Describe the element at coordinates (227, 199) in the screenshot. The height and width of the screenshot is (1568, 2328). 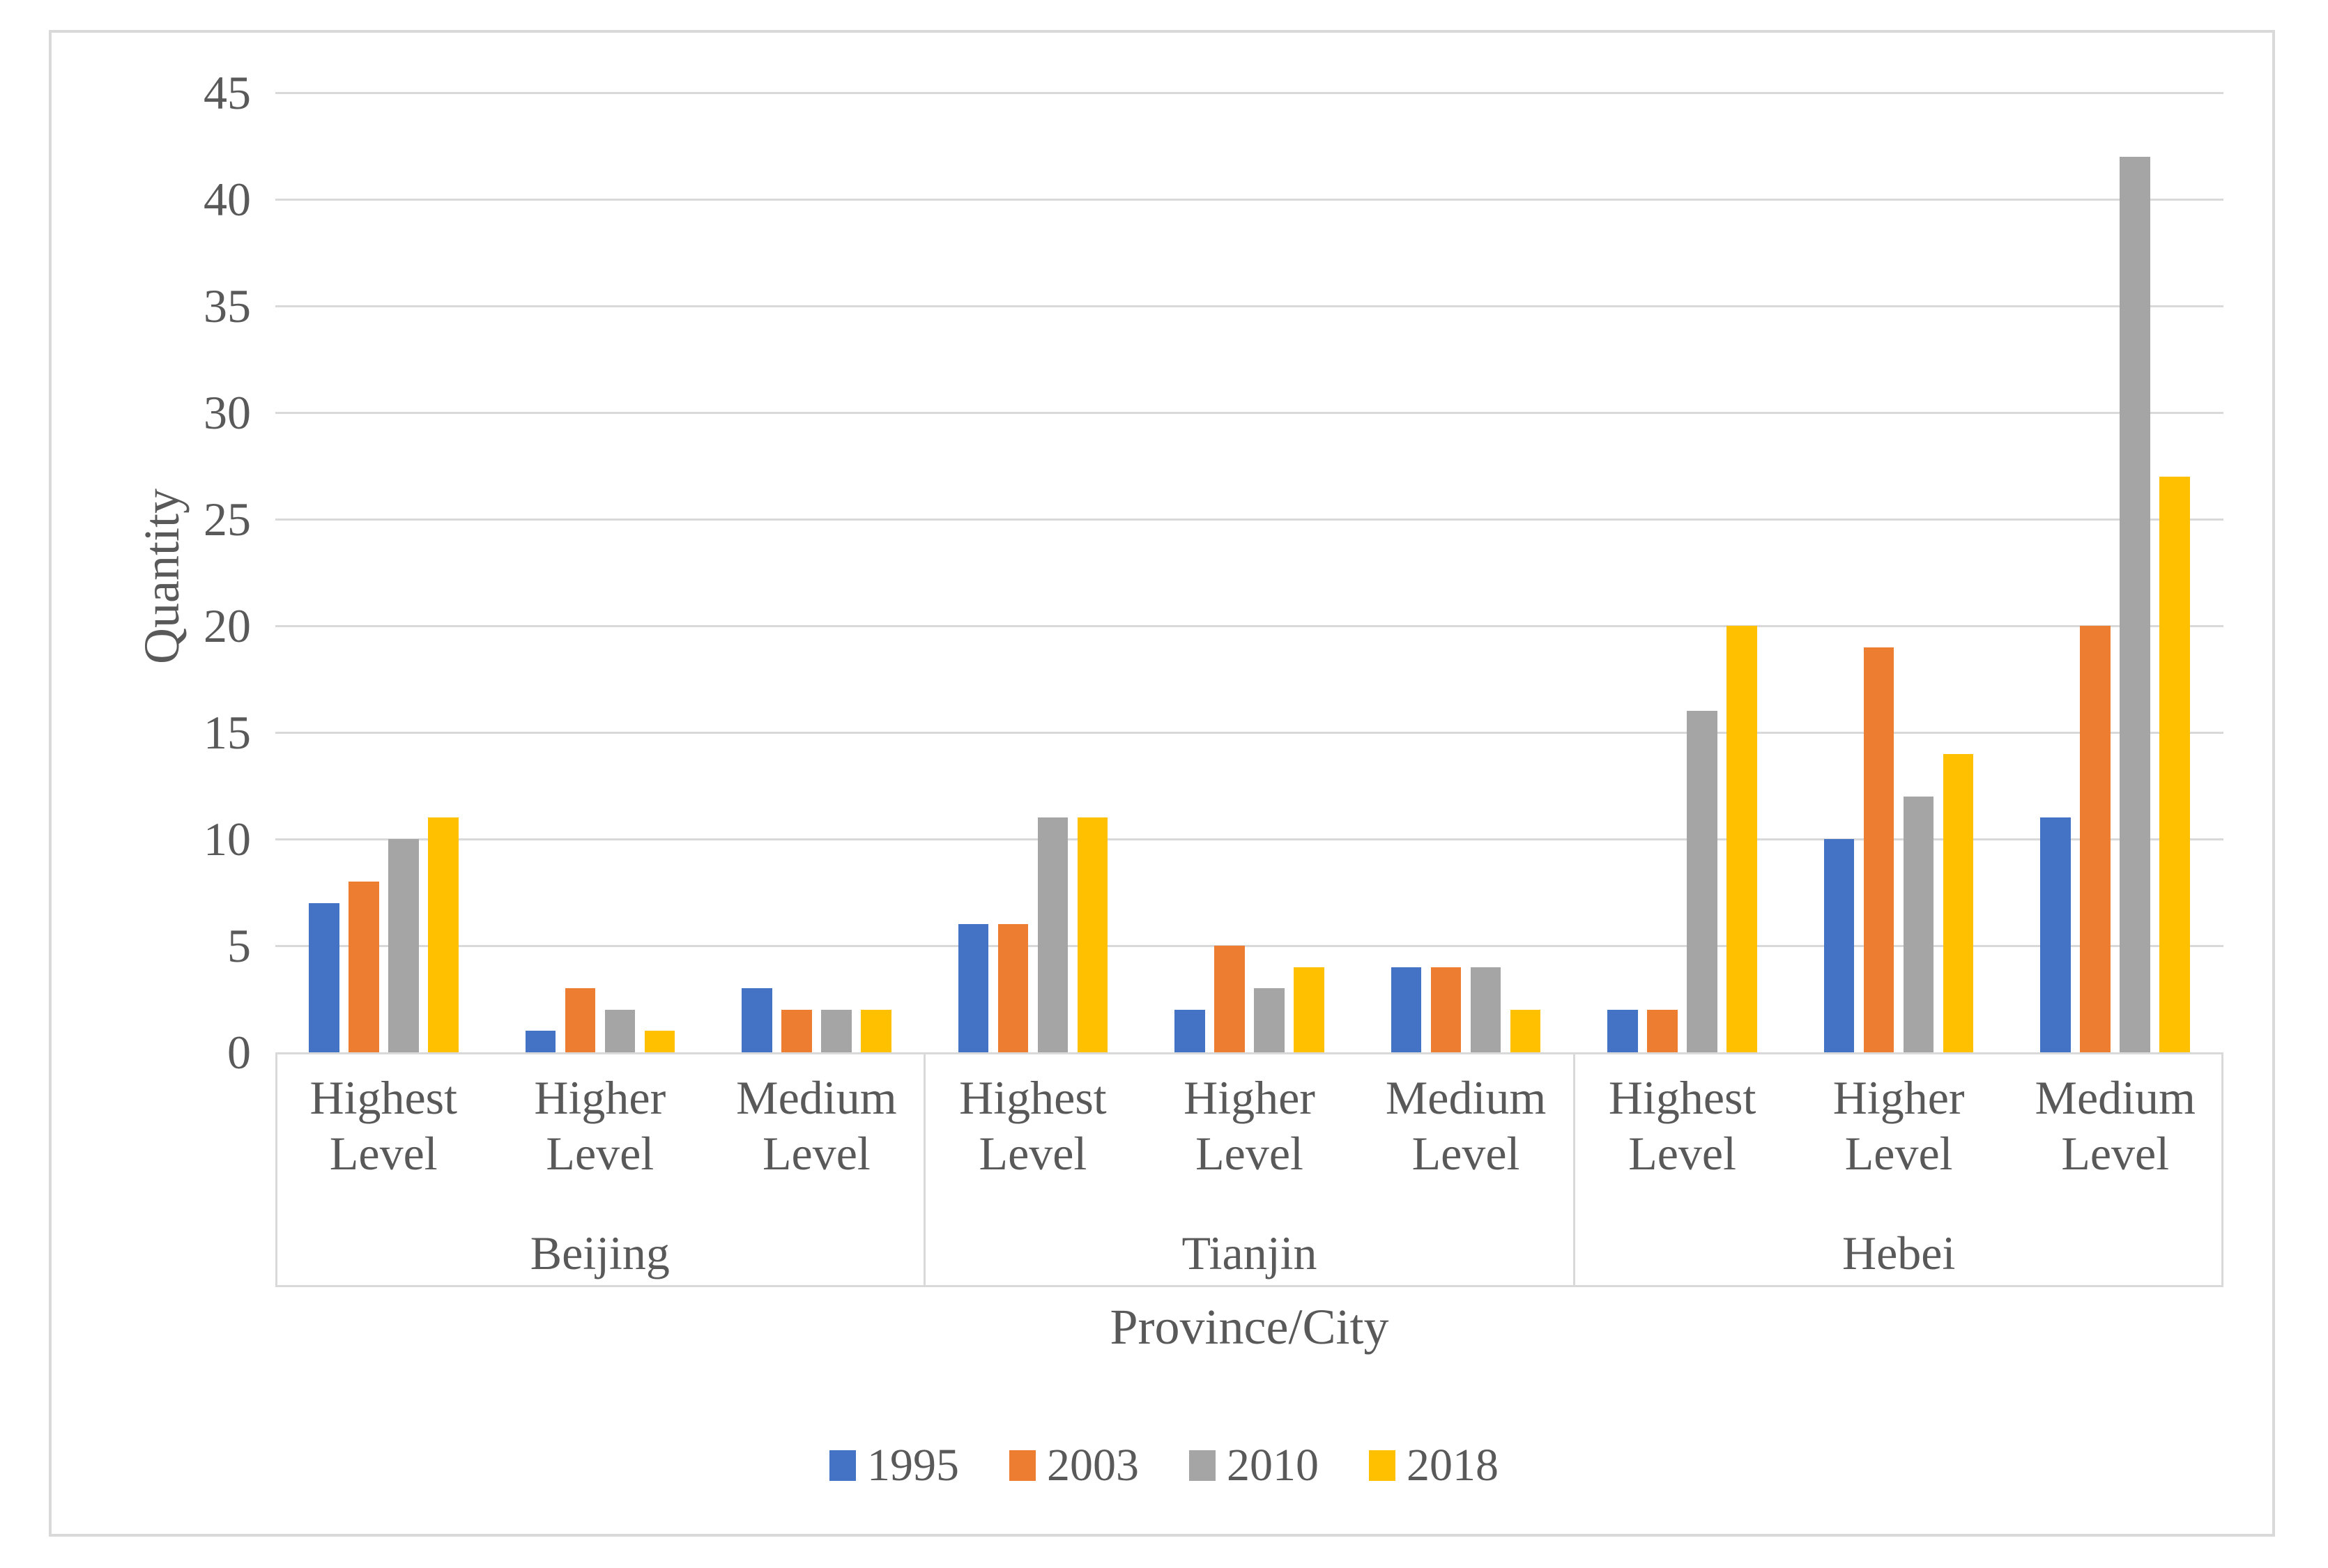
I see `y-tick-label: 40` at that location.